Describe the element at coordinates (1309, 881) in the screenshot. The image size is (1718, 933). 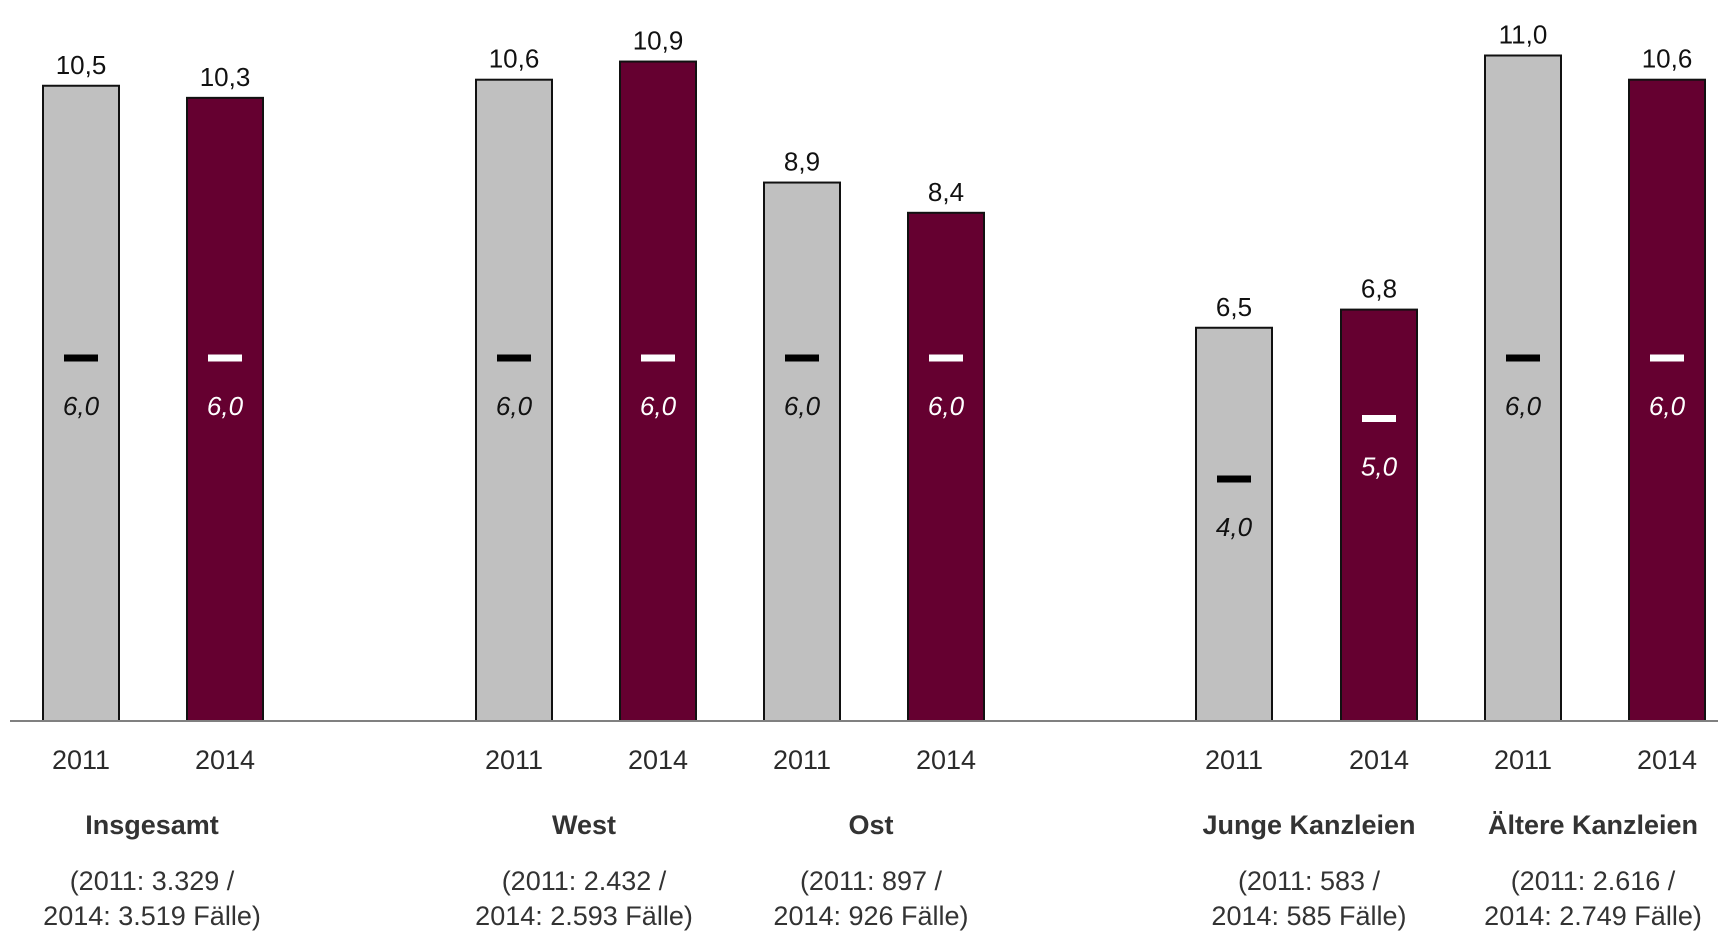
I see `cases-label-junge-kanzleien-line1: (2011: 583 /` at that location.